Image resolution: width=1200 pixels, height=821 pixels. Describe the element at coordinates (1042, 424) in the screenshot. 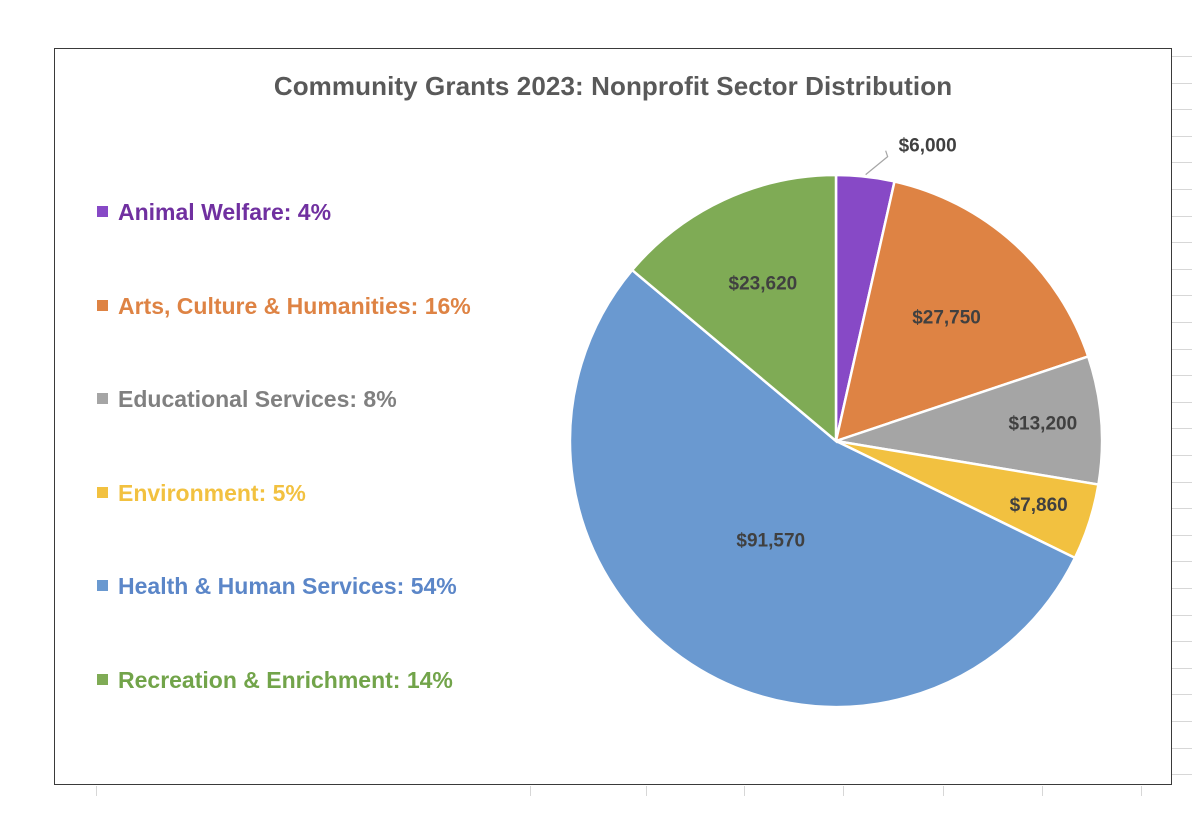

I see `data-label: $13,200` at that location.